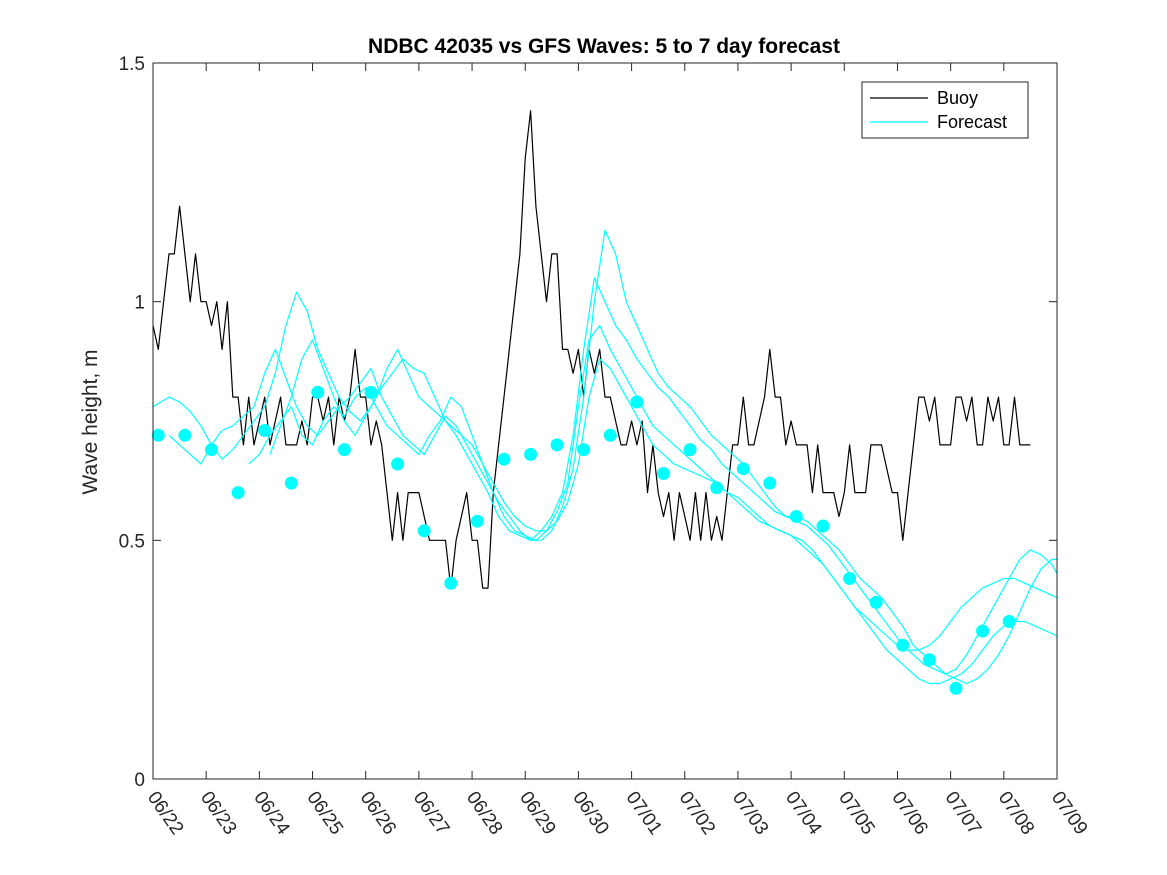  Describe the element at coordinates (963, 813) in the screenshot. I see `x-tick-label: 07/07` at that location.